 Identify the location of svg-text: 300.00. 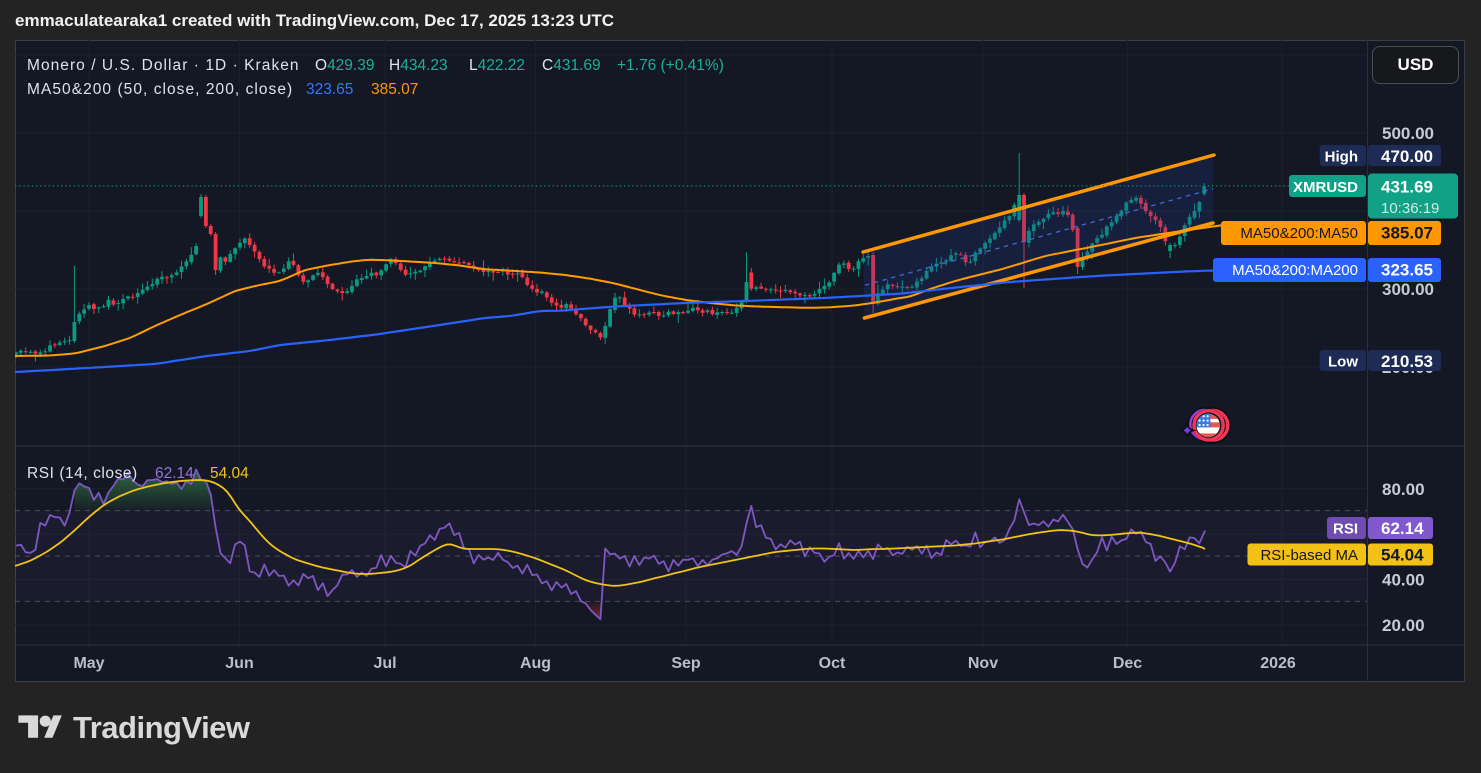
(1408, 289).